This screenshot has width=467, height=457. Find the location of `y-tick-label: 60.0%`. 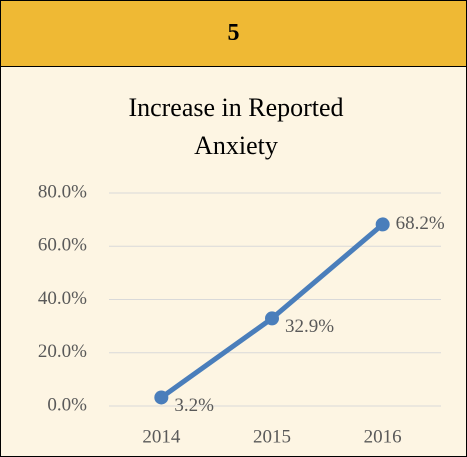

y-tick-label: 60.0% is located at coordinates (62, 245).